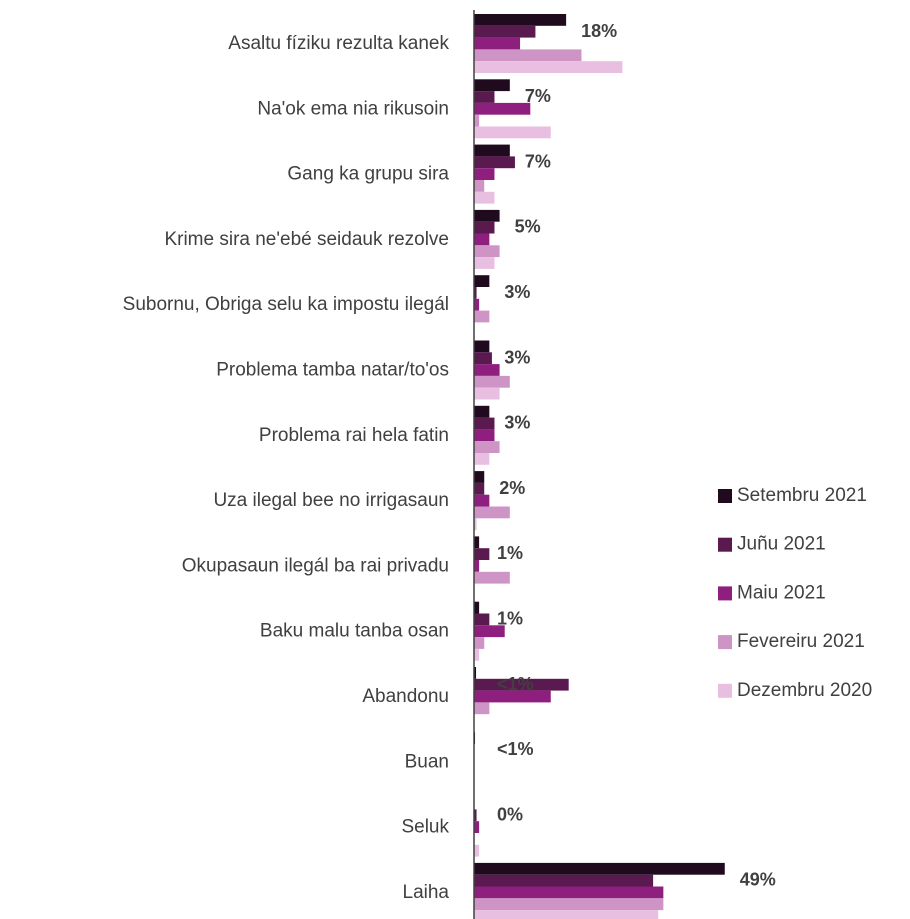  I want to click on data-label: 49%, so click(758, 880).